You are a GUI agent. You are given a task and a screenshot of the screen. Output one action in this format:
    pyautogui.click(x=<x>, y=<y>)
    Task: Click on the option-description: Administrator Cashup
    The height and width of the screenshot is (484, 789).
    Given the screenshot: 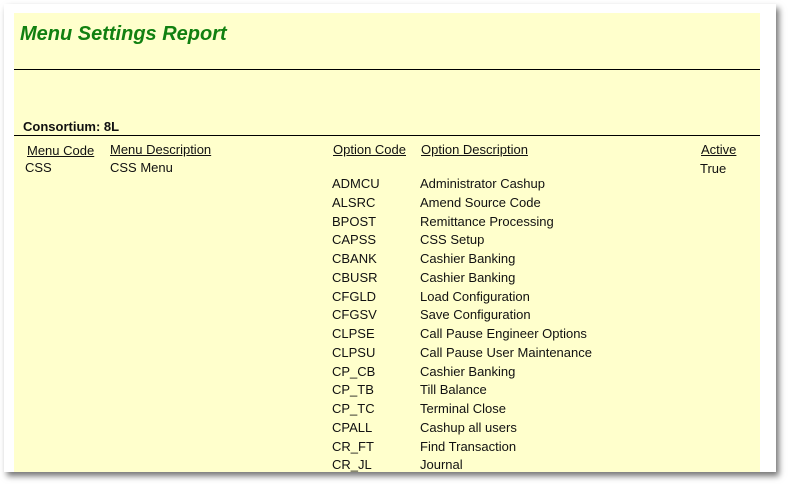 What is the action you would take?
    pyautogui.click(x=482, y=183)
    